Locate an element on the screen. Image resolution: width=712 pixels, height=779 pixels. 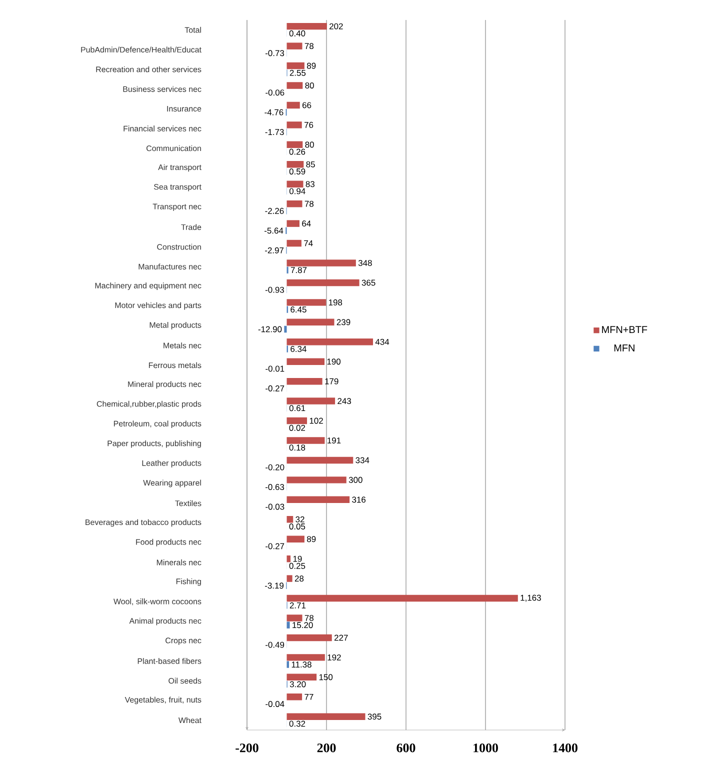
data-label: 66 is located at coordinates (307, 105).